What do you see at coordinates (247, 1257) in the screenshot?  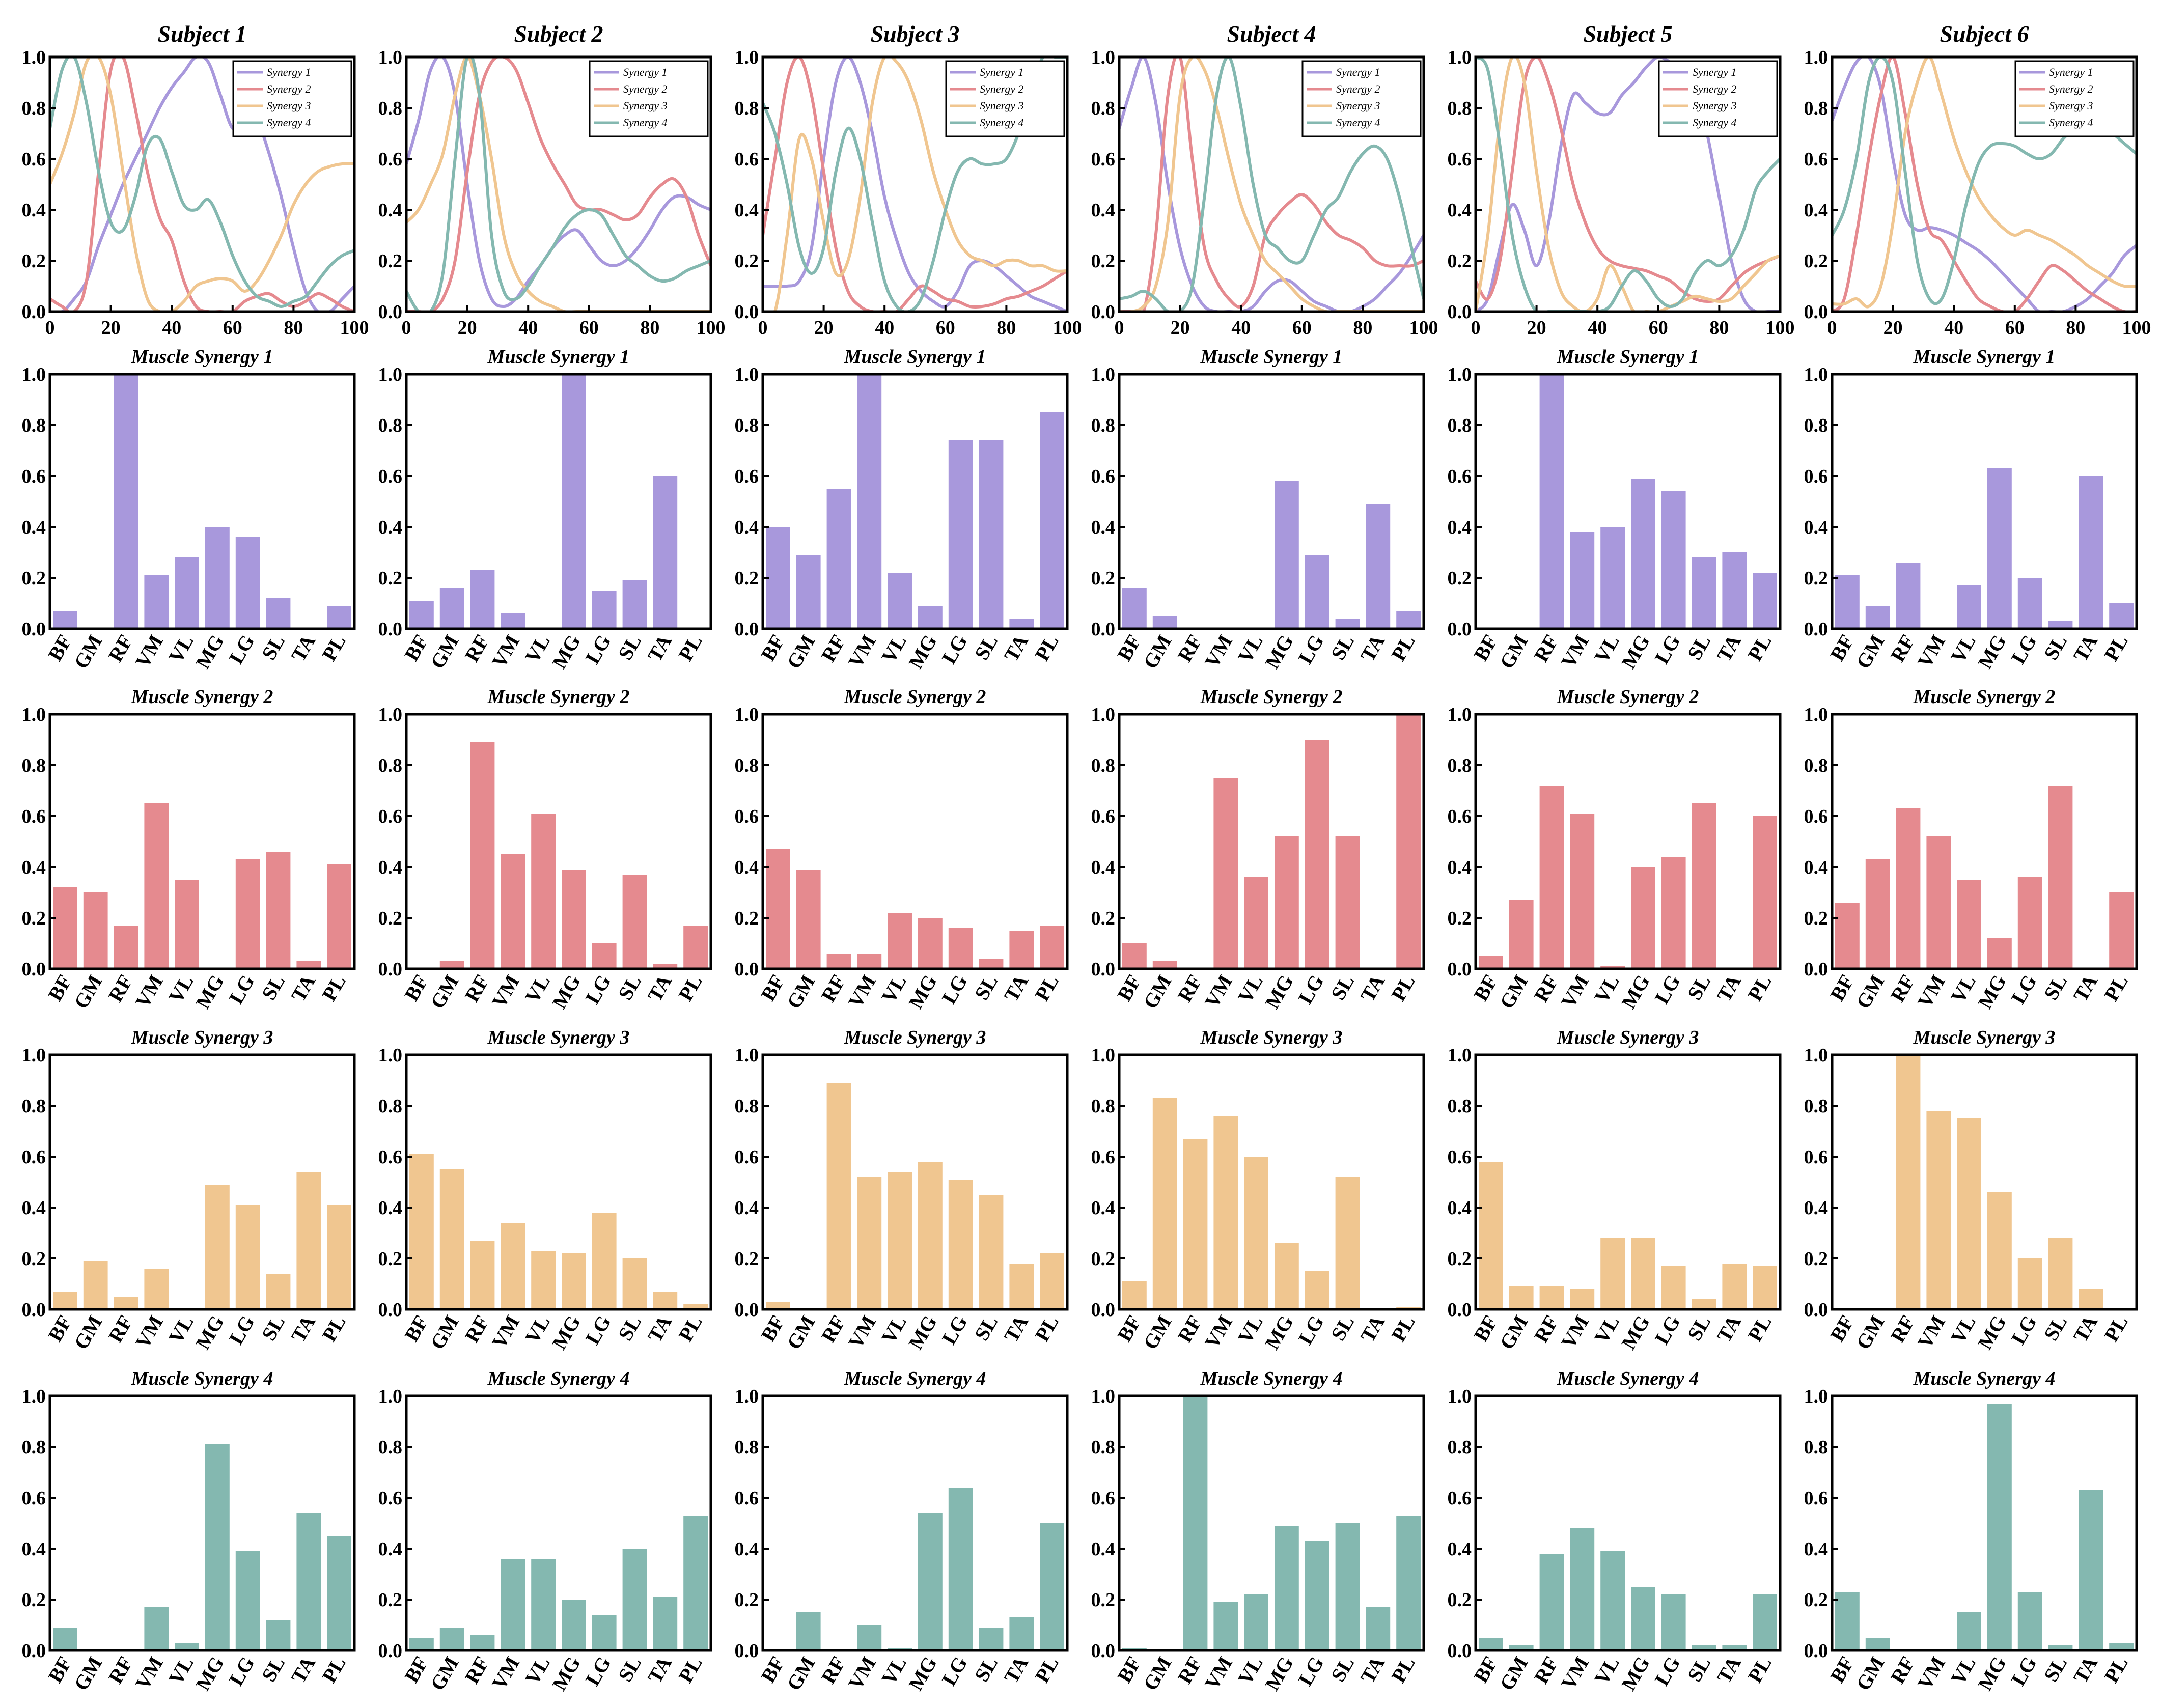 I see `bar-LG` at bounding box center [247, 1257].